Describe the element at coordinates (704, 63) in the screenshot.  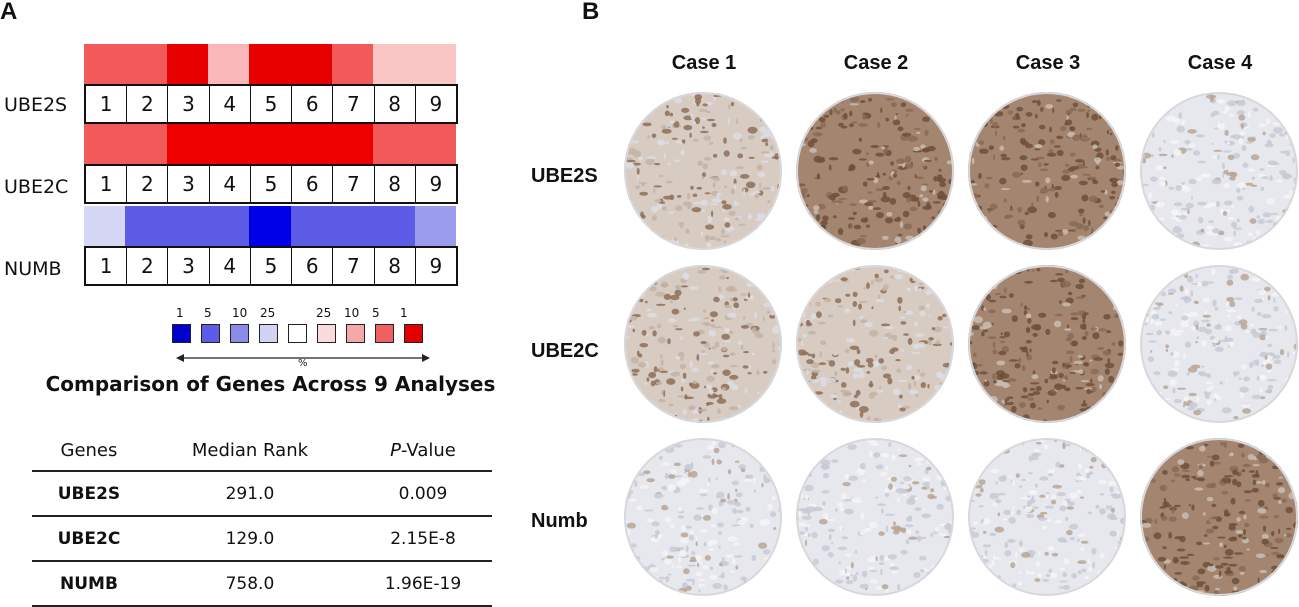
I see `case-label-1: Case 1` at that location.